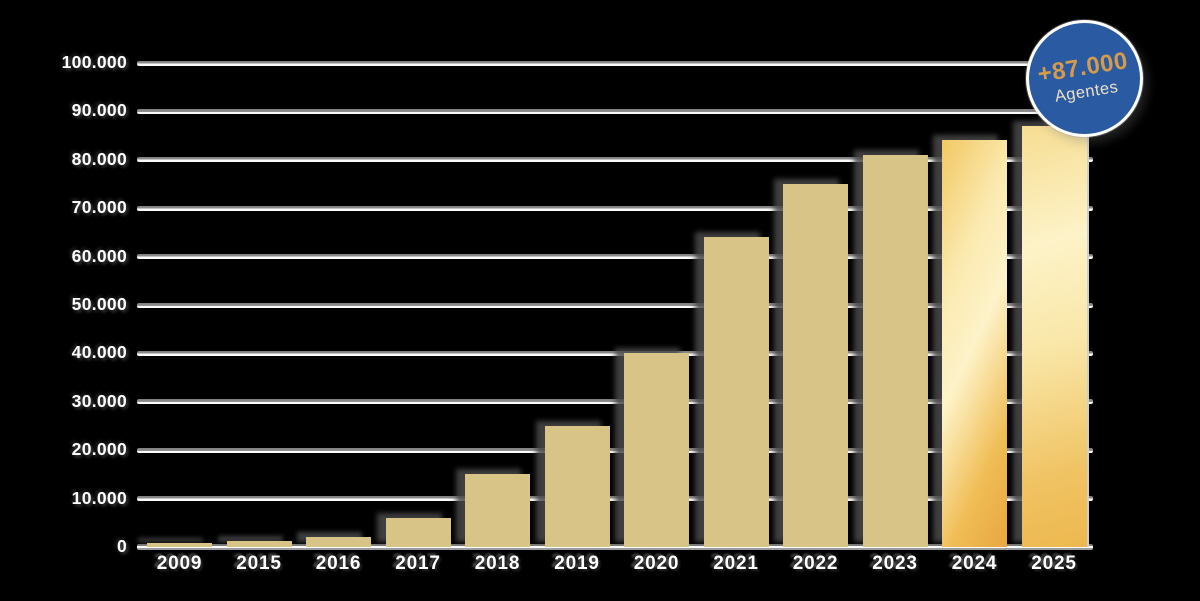 This screenshot has width=1200, height=601. Describe the element at coordinates (497, 510) in the screenshot. I see `bar-2018` at that location.